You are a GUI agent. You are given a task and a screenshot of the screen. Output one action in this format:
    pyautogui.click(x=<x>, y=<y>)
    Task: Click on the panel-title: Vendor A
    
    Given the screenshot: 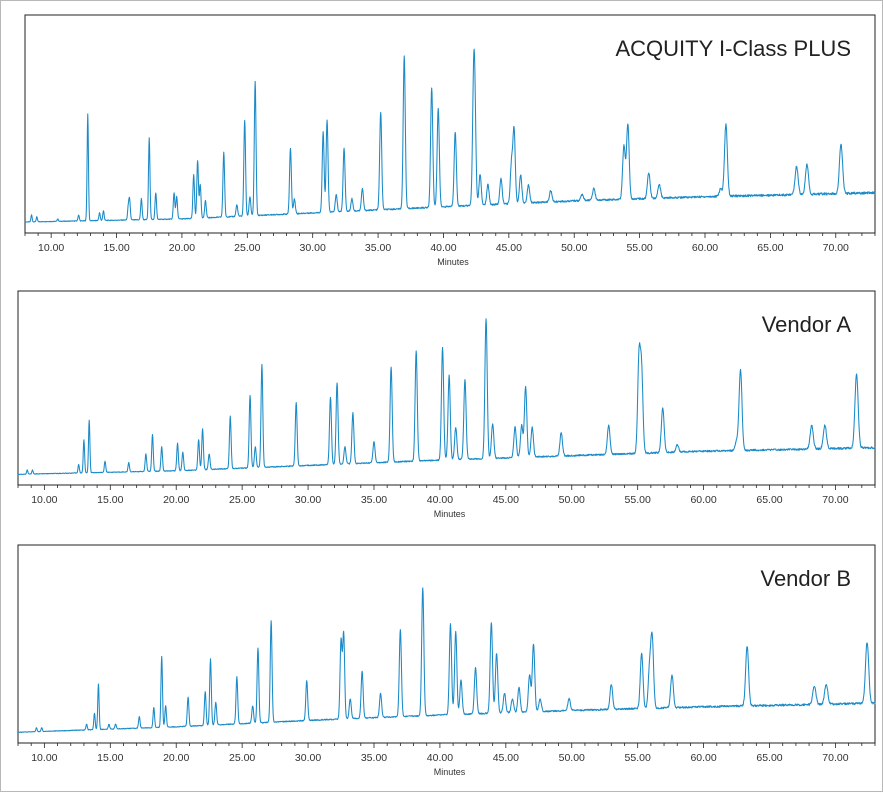 What is the action you would take?
    pyautogui.click(x=807, y=324)
    